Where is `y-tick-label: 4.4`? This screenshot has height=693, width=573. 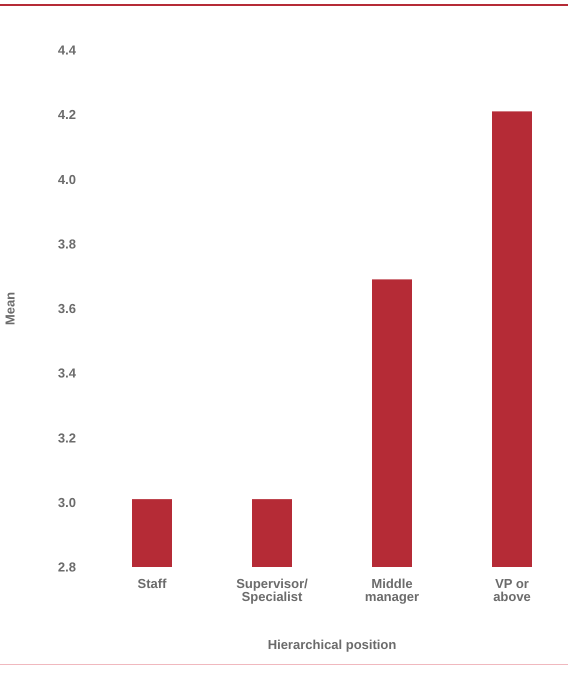 y-tick-label: 4.4 is located at coordinates (67, 50).